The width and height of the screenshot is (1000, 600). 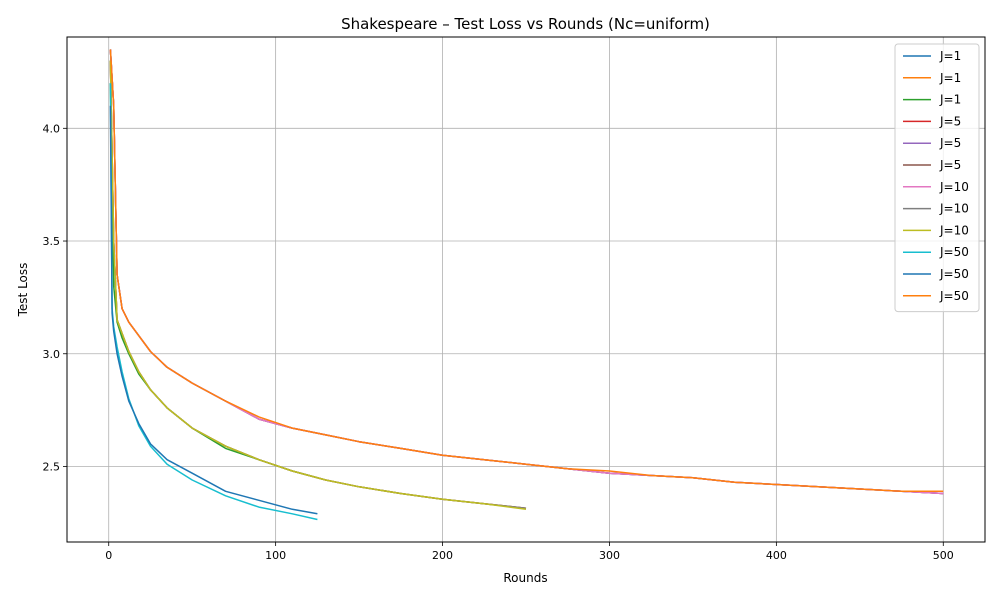 I want to click on x-tick-label: 400, so click(x=776, y=555).